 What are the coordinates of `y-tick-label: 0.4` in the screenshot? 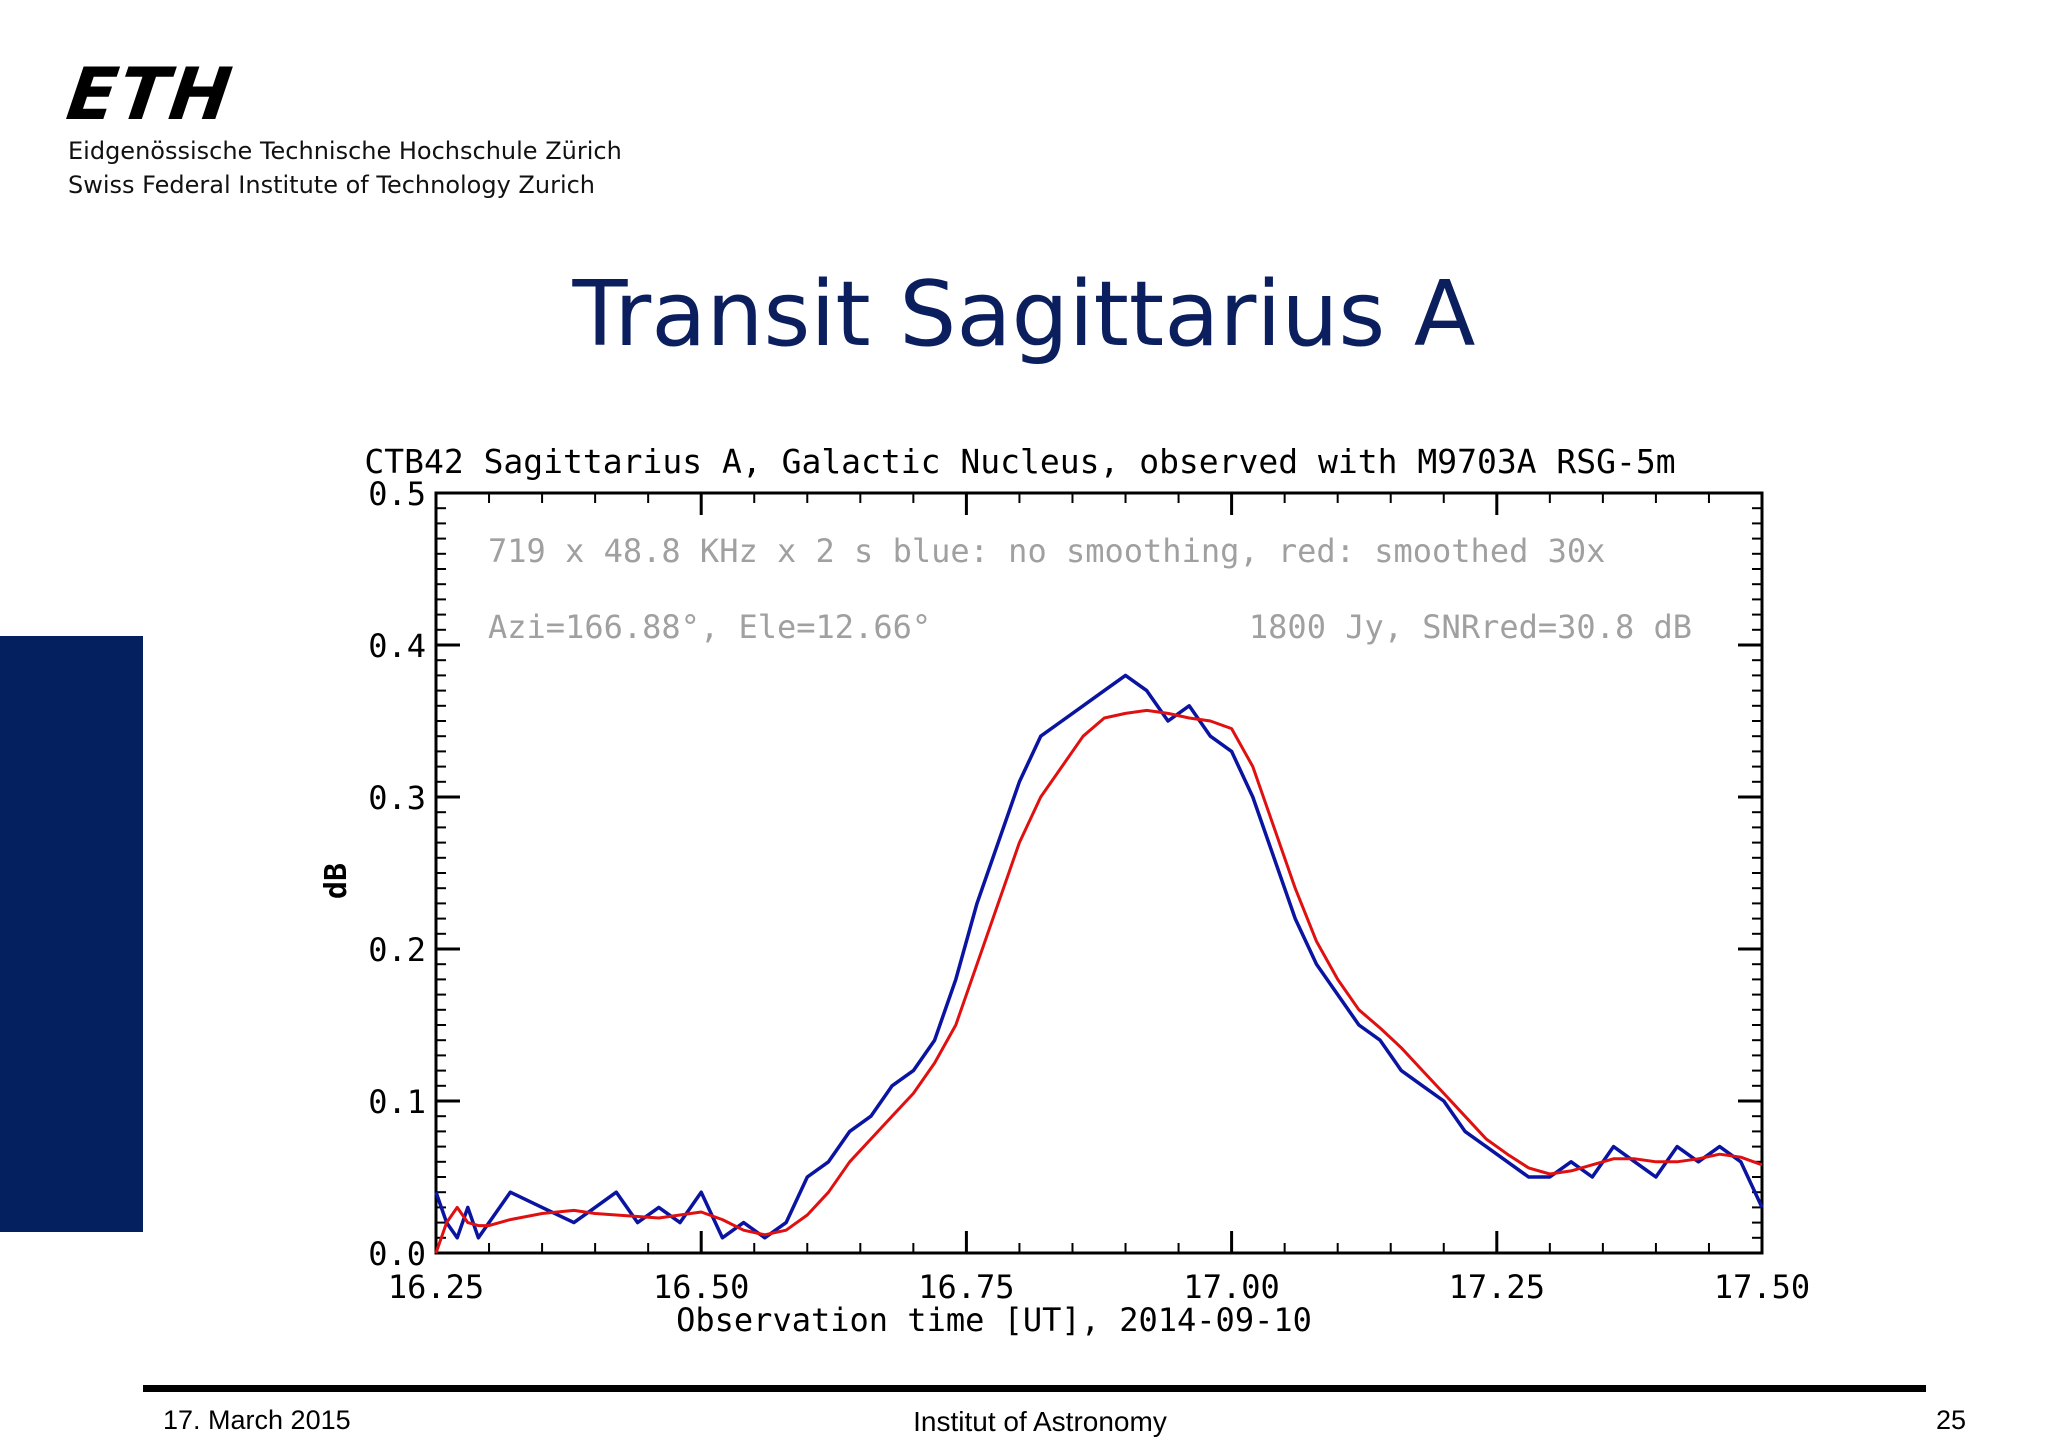 It's located at (397, 646).